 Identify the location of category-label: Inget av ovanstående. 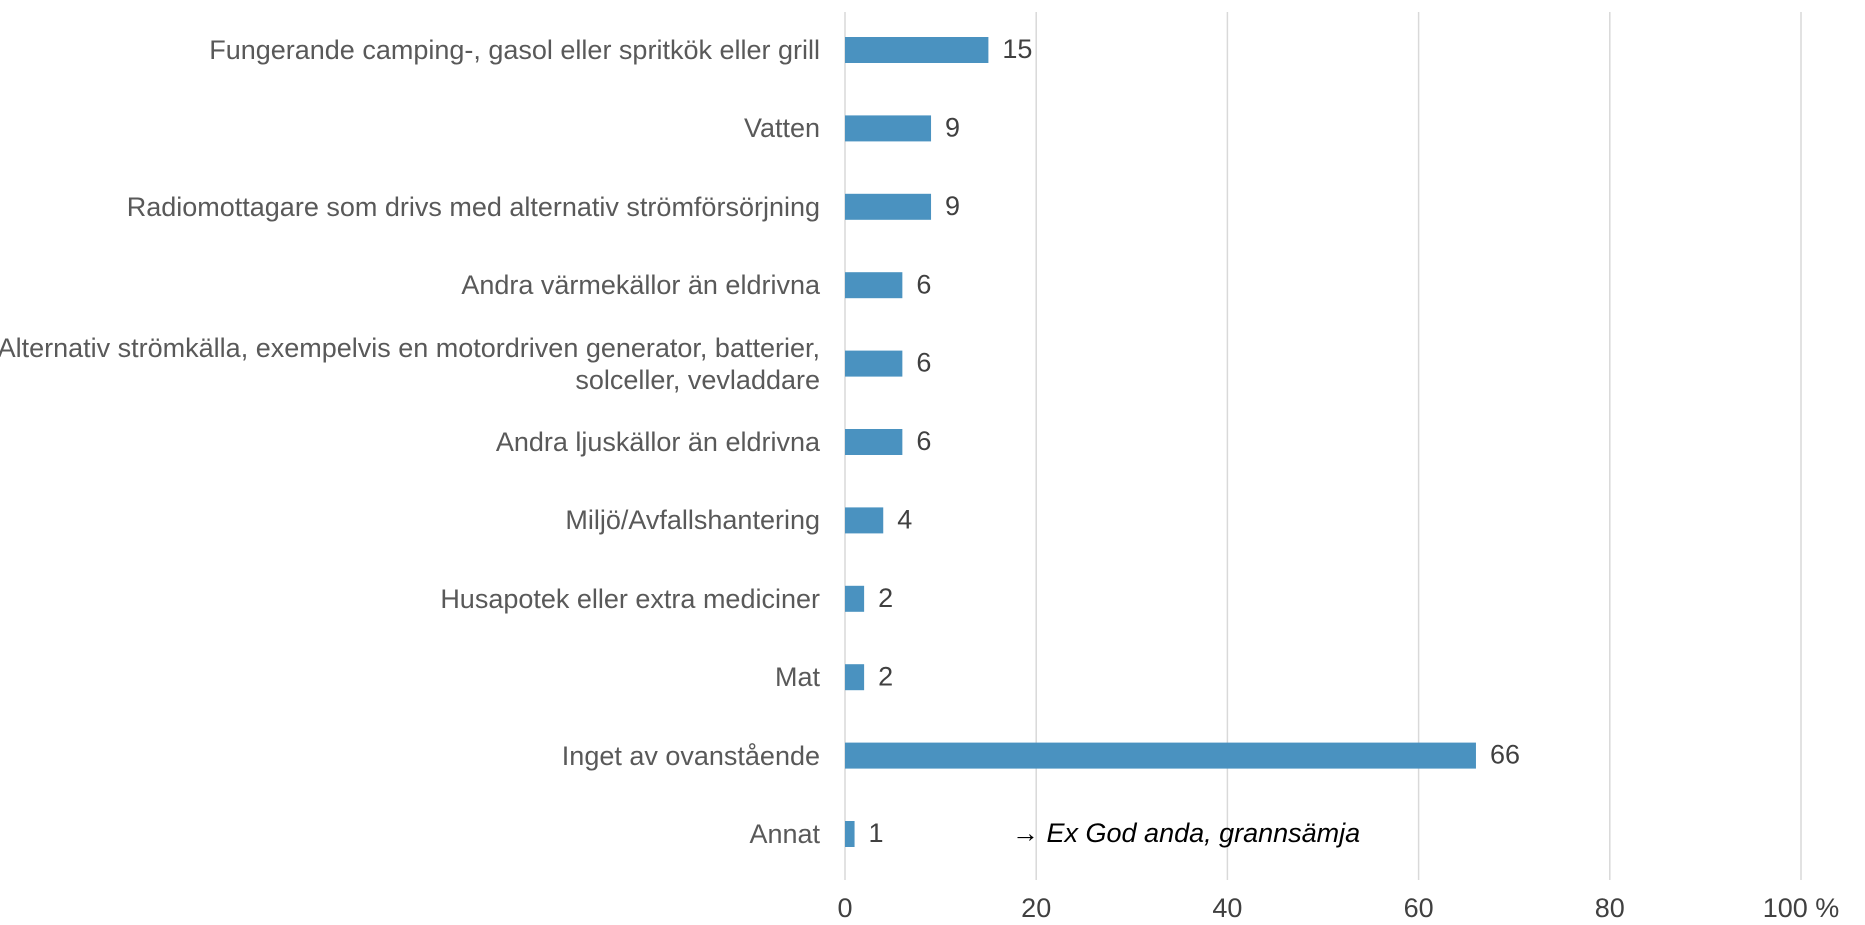
(690, 755).